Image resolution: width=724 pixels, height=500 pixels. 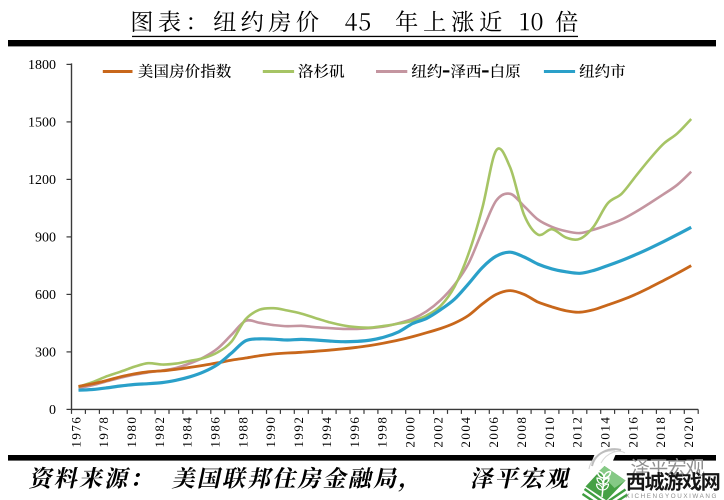 What do you see at coordinates (410, 432) in the screenshot?
I see `svg-text: 2000` at bounding box center [410, 432].